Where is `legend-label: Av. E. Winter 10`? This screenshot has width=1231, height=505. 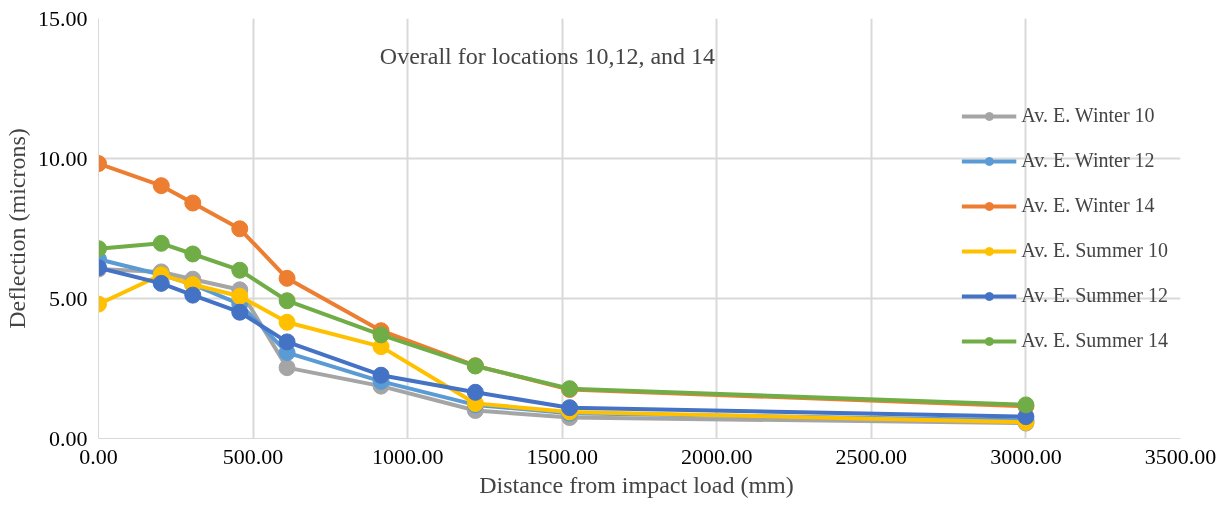
legend-label: Av. E. Winter 10 is located at coordinates (1088, 115).